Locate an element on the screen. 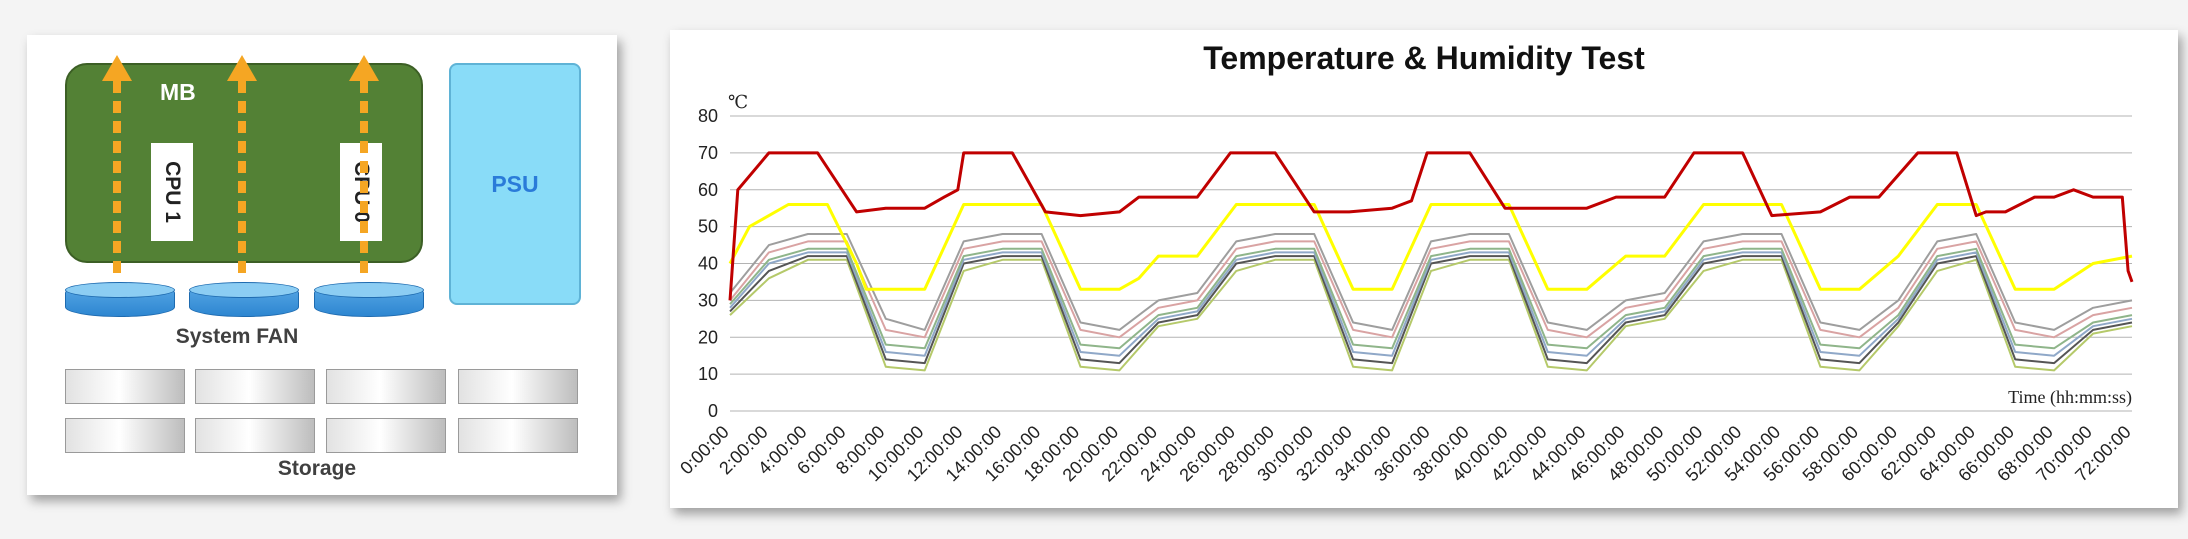 The width and height of the screenshot is (2188, 539). y-tick-label: 10 is located at coordinates (708, 374).